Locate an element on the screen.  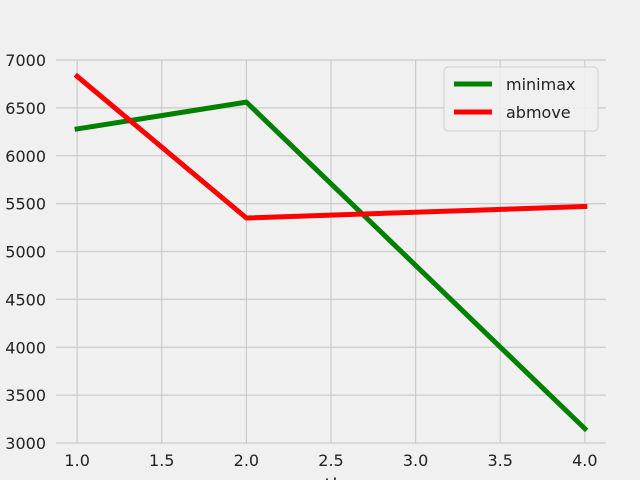
legend: minimax abmove is located at coordinates (521, 99).